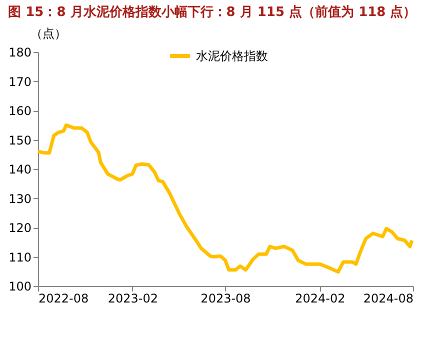  Describe the element at coordinates (20, 53) in the screenshot. I see `y-tick-label: 180` at that location.